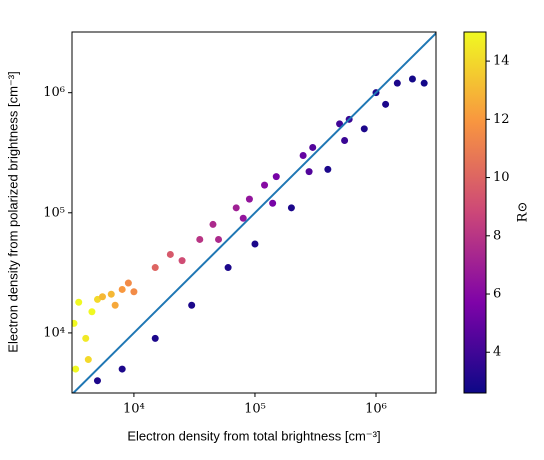 This screenshot has width=544, height=460. I want to click on colorbar-tick-label: 14, so click(501, 61).